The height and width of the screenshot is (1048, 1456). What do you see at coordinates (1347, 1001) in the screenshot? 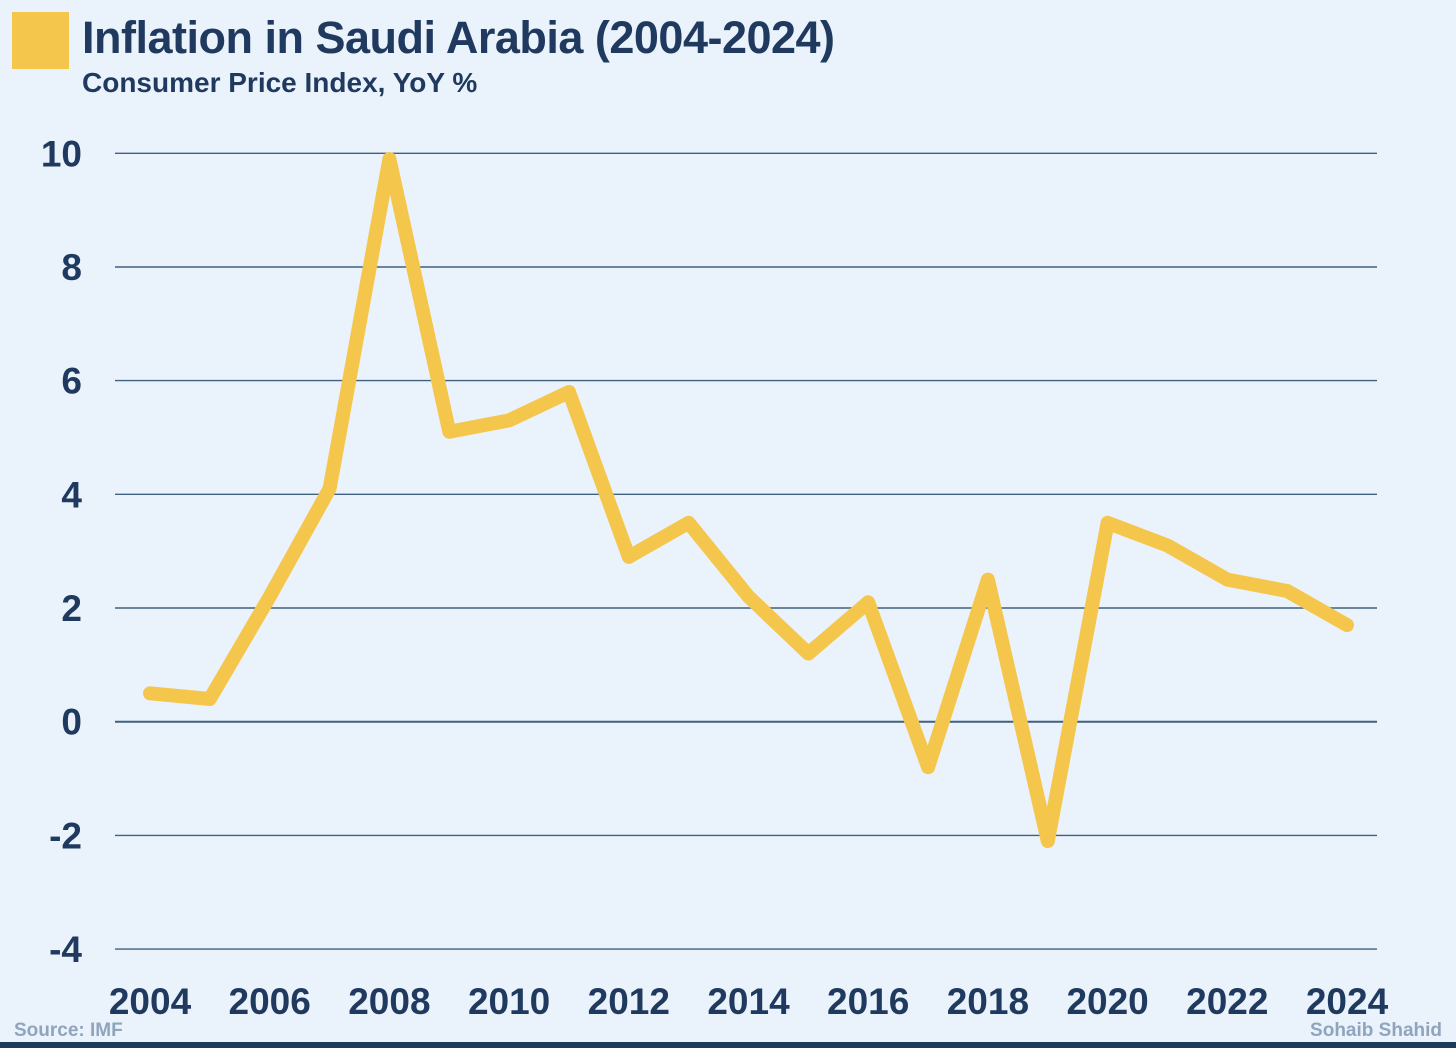
I see `x-axis-tick: 2024` at bounding box center [1347, 1001].